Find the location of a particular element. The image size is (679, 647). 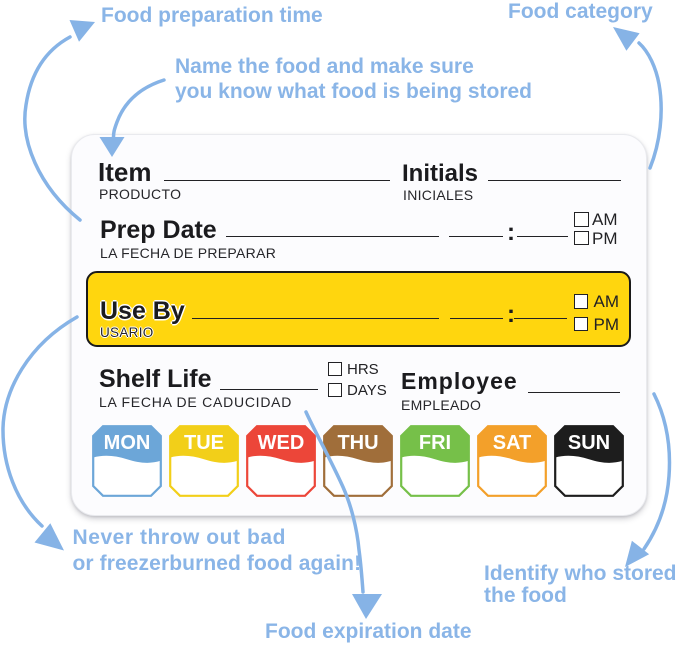

svg-text: THU is located at coordinates (357, 443).